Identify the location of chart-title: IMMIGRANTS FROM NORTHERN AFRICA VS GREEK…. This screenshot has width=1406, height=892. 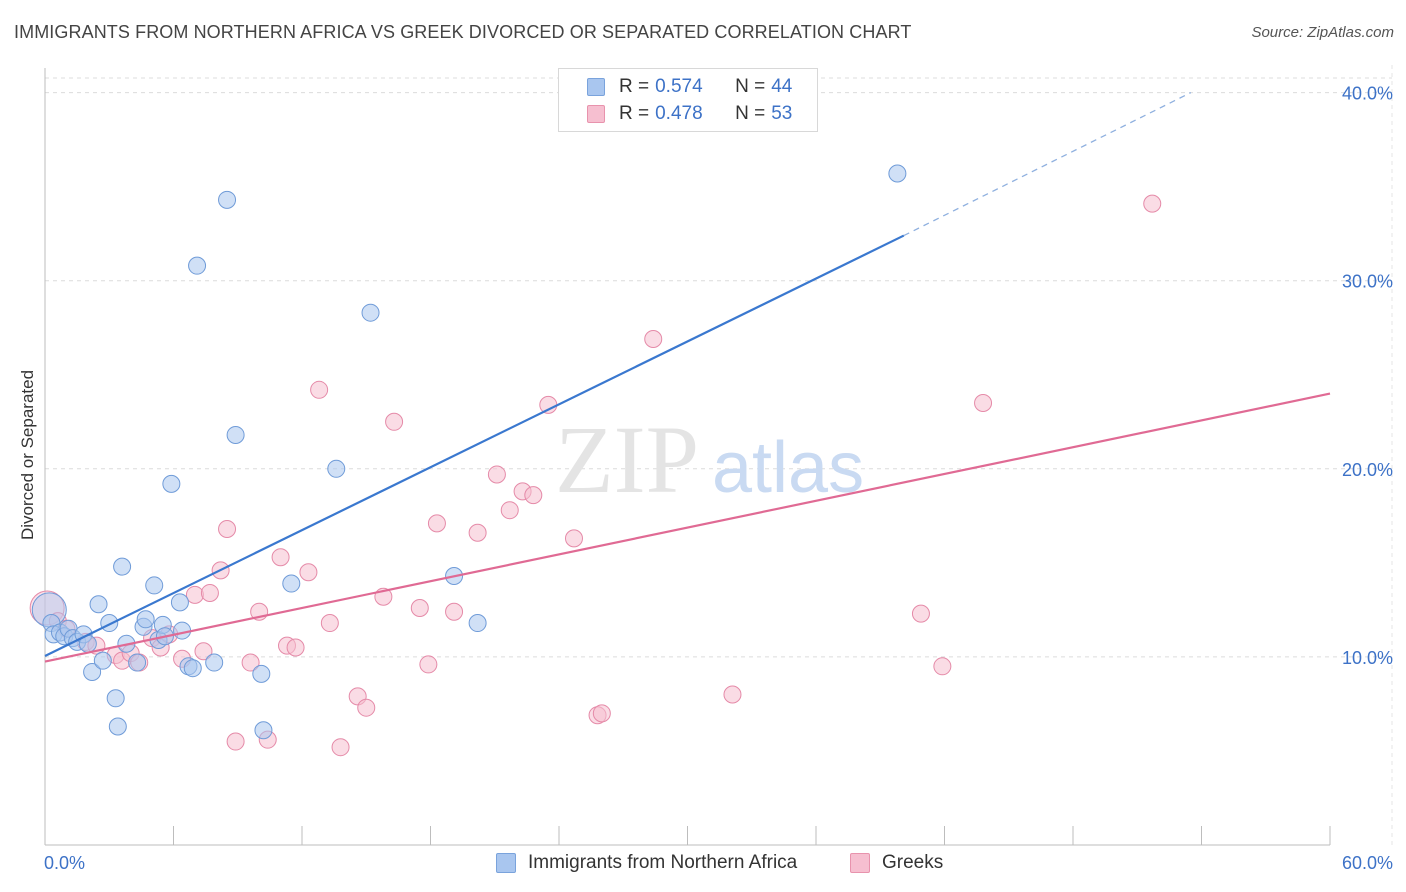
(463, 32).